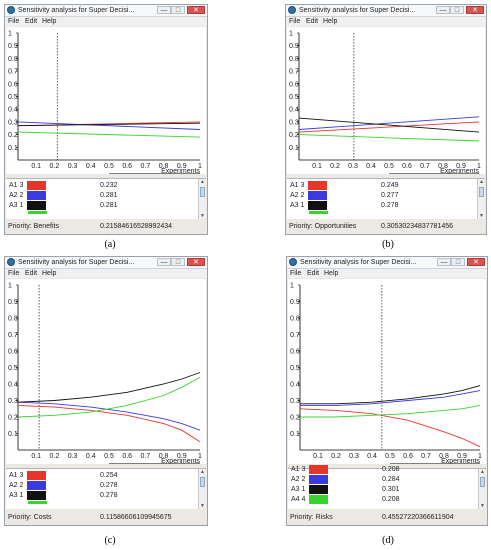 Image resolution: width=491 pixels, height=550 pixels. I want to click on priority-label: Priority: Benefits, so click(33, 226).